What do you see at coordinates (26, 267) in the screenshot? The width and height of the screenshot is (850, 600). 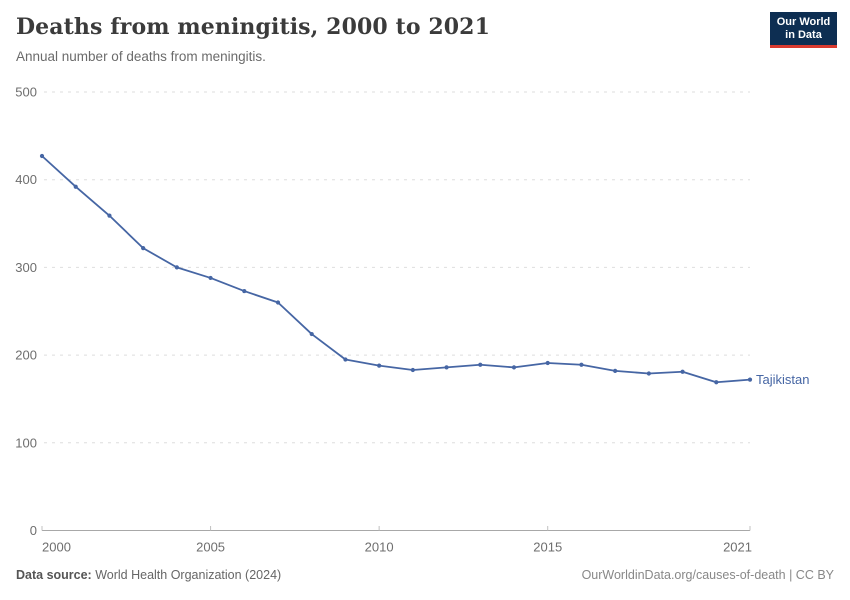 I see `y-tick-label: 300` at bounding box center [26, 267].